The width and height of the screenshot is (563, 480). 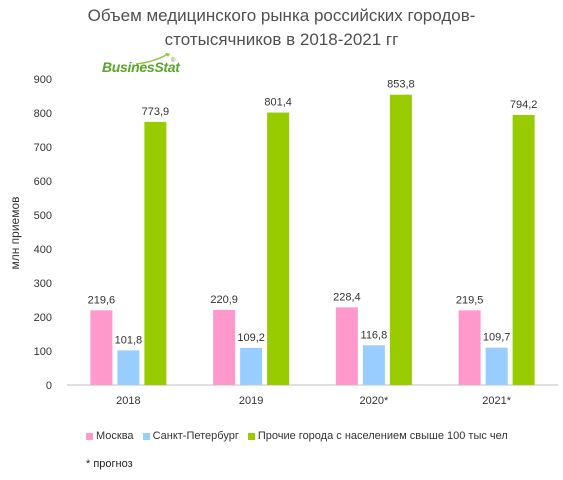 What do you see at coordinates (129, 340) in the screenshot?
I see `bar-value-label: 101,8` at bounding box center [129, 340].